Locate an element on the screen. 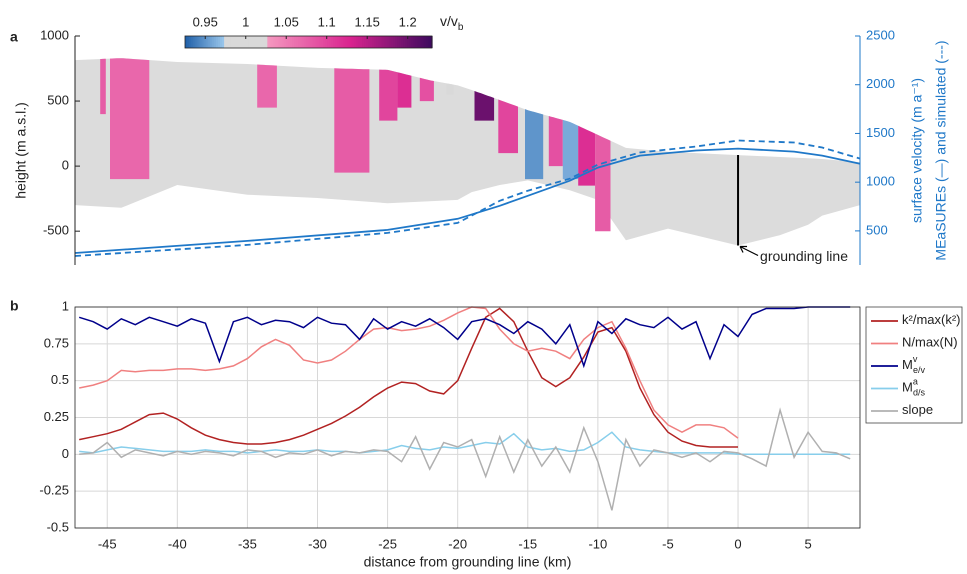 The image size is (967, 574). y-tick-label: 0.25 is located at coordinates (56, 416).